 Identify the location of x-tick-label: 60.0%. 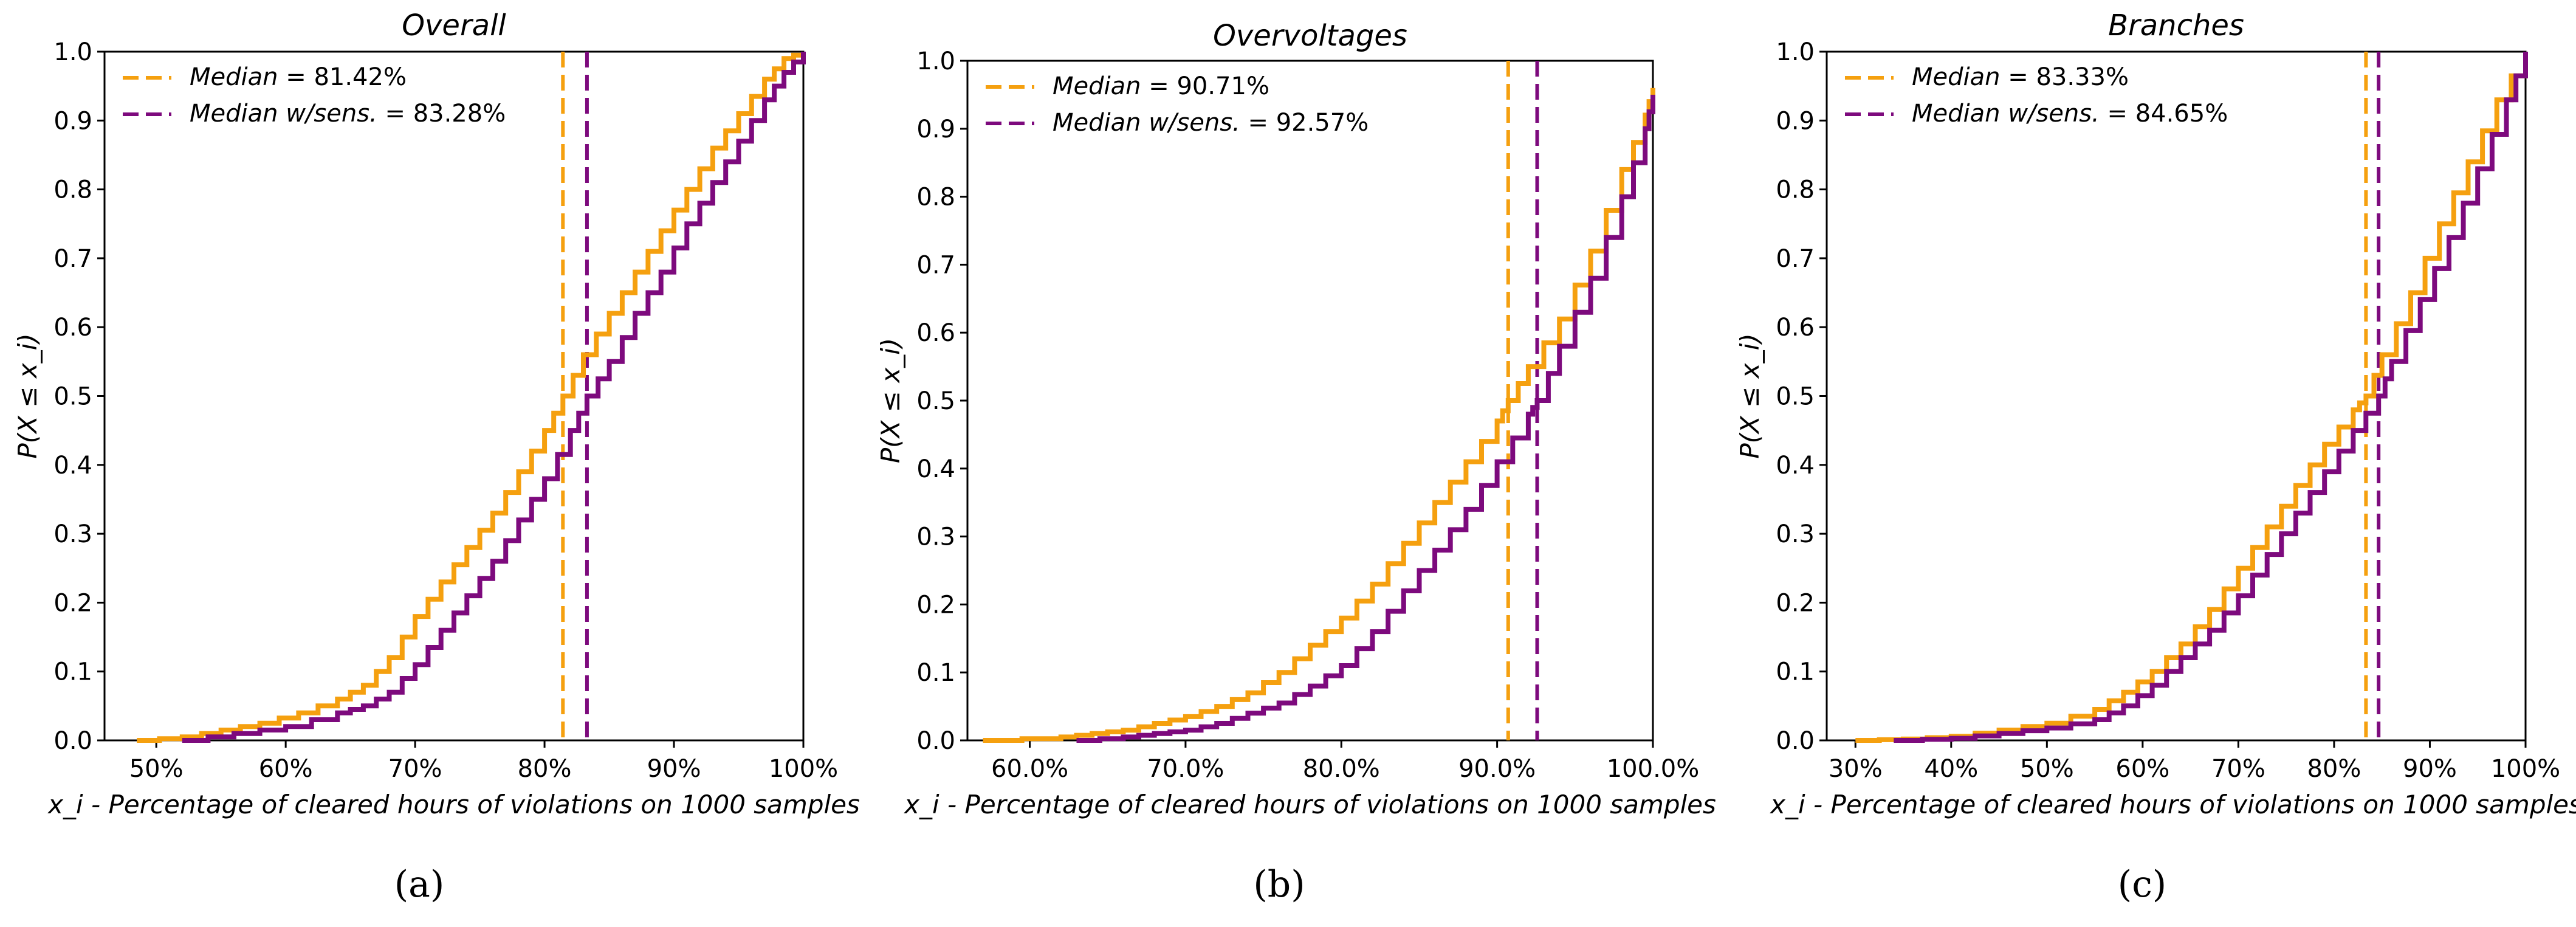
(1029, 769).